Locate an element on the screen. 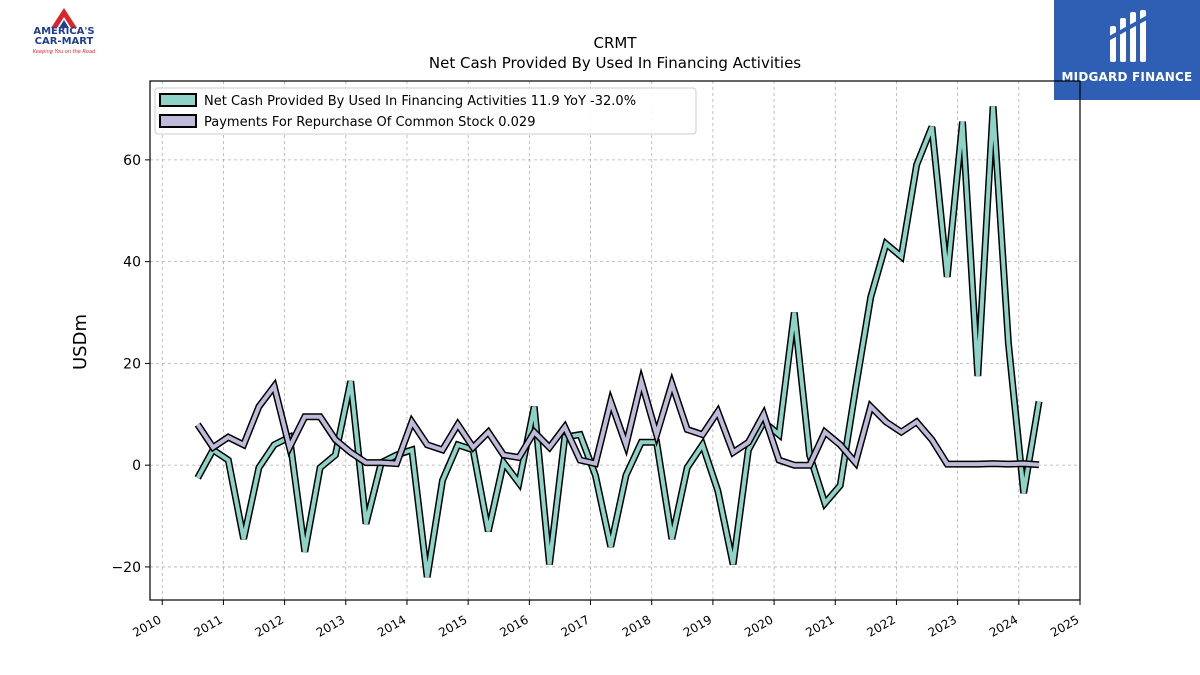 The image size is (1200, 675). x-tick-label: 2010 is located at coordinates (146, 625).